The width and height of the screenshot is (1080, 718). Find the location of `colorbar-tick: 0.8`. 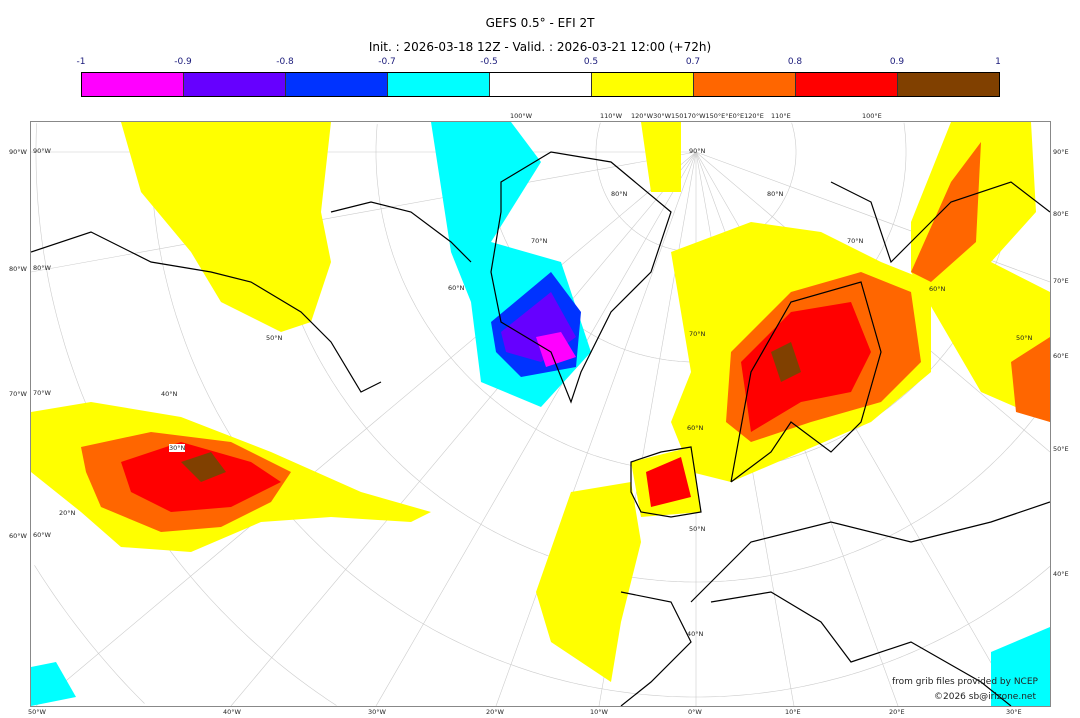

colorbar-tick: 0.8 is located at coordinates (795, 62).